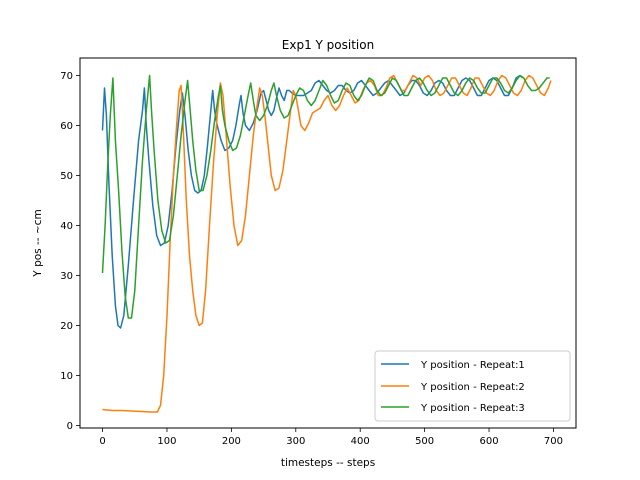  I want to click on y-tick-label: 40, so click(66, 226).